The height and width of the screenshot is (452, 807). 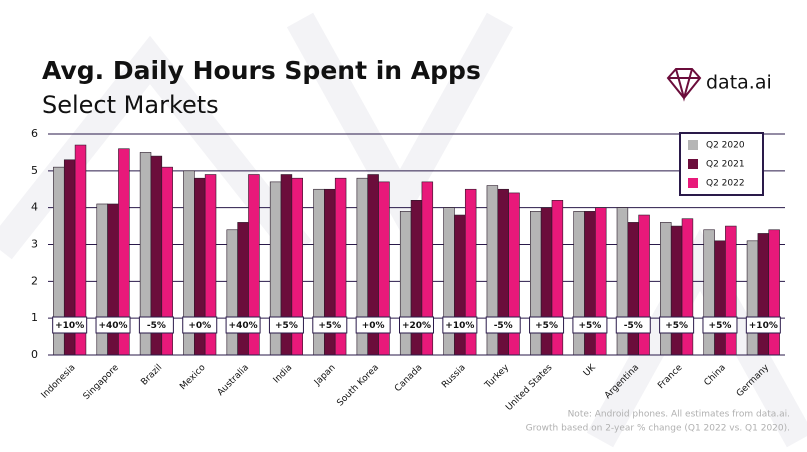 I want to click on x-tick-label: United States, so click(x=529, y=388).